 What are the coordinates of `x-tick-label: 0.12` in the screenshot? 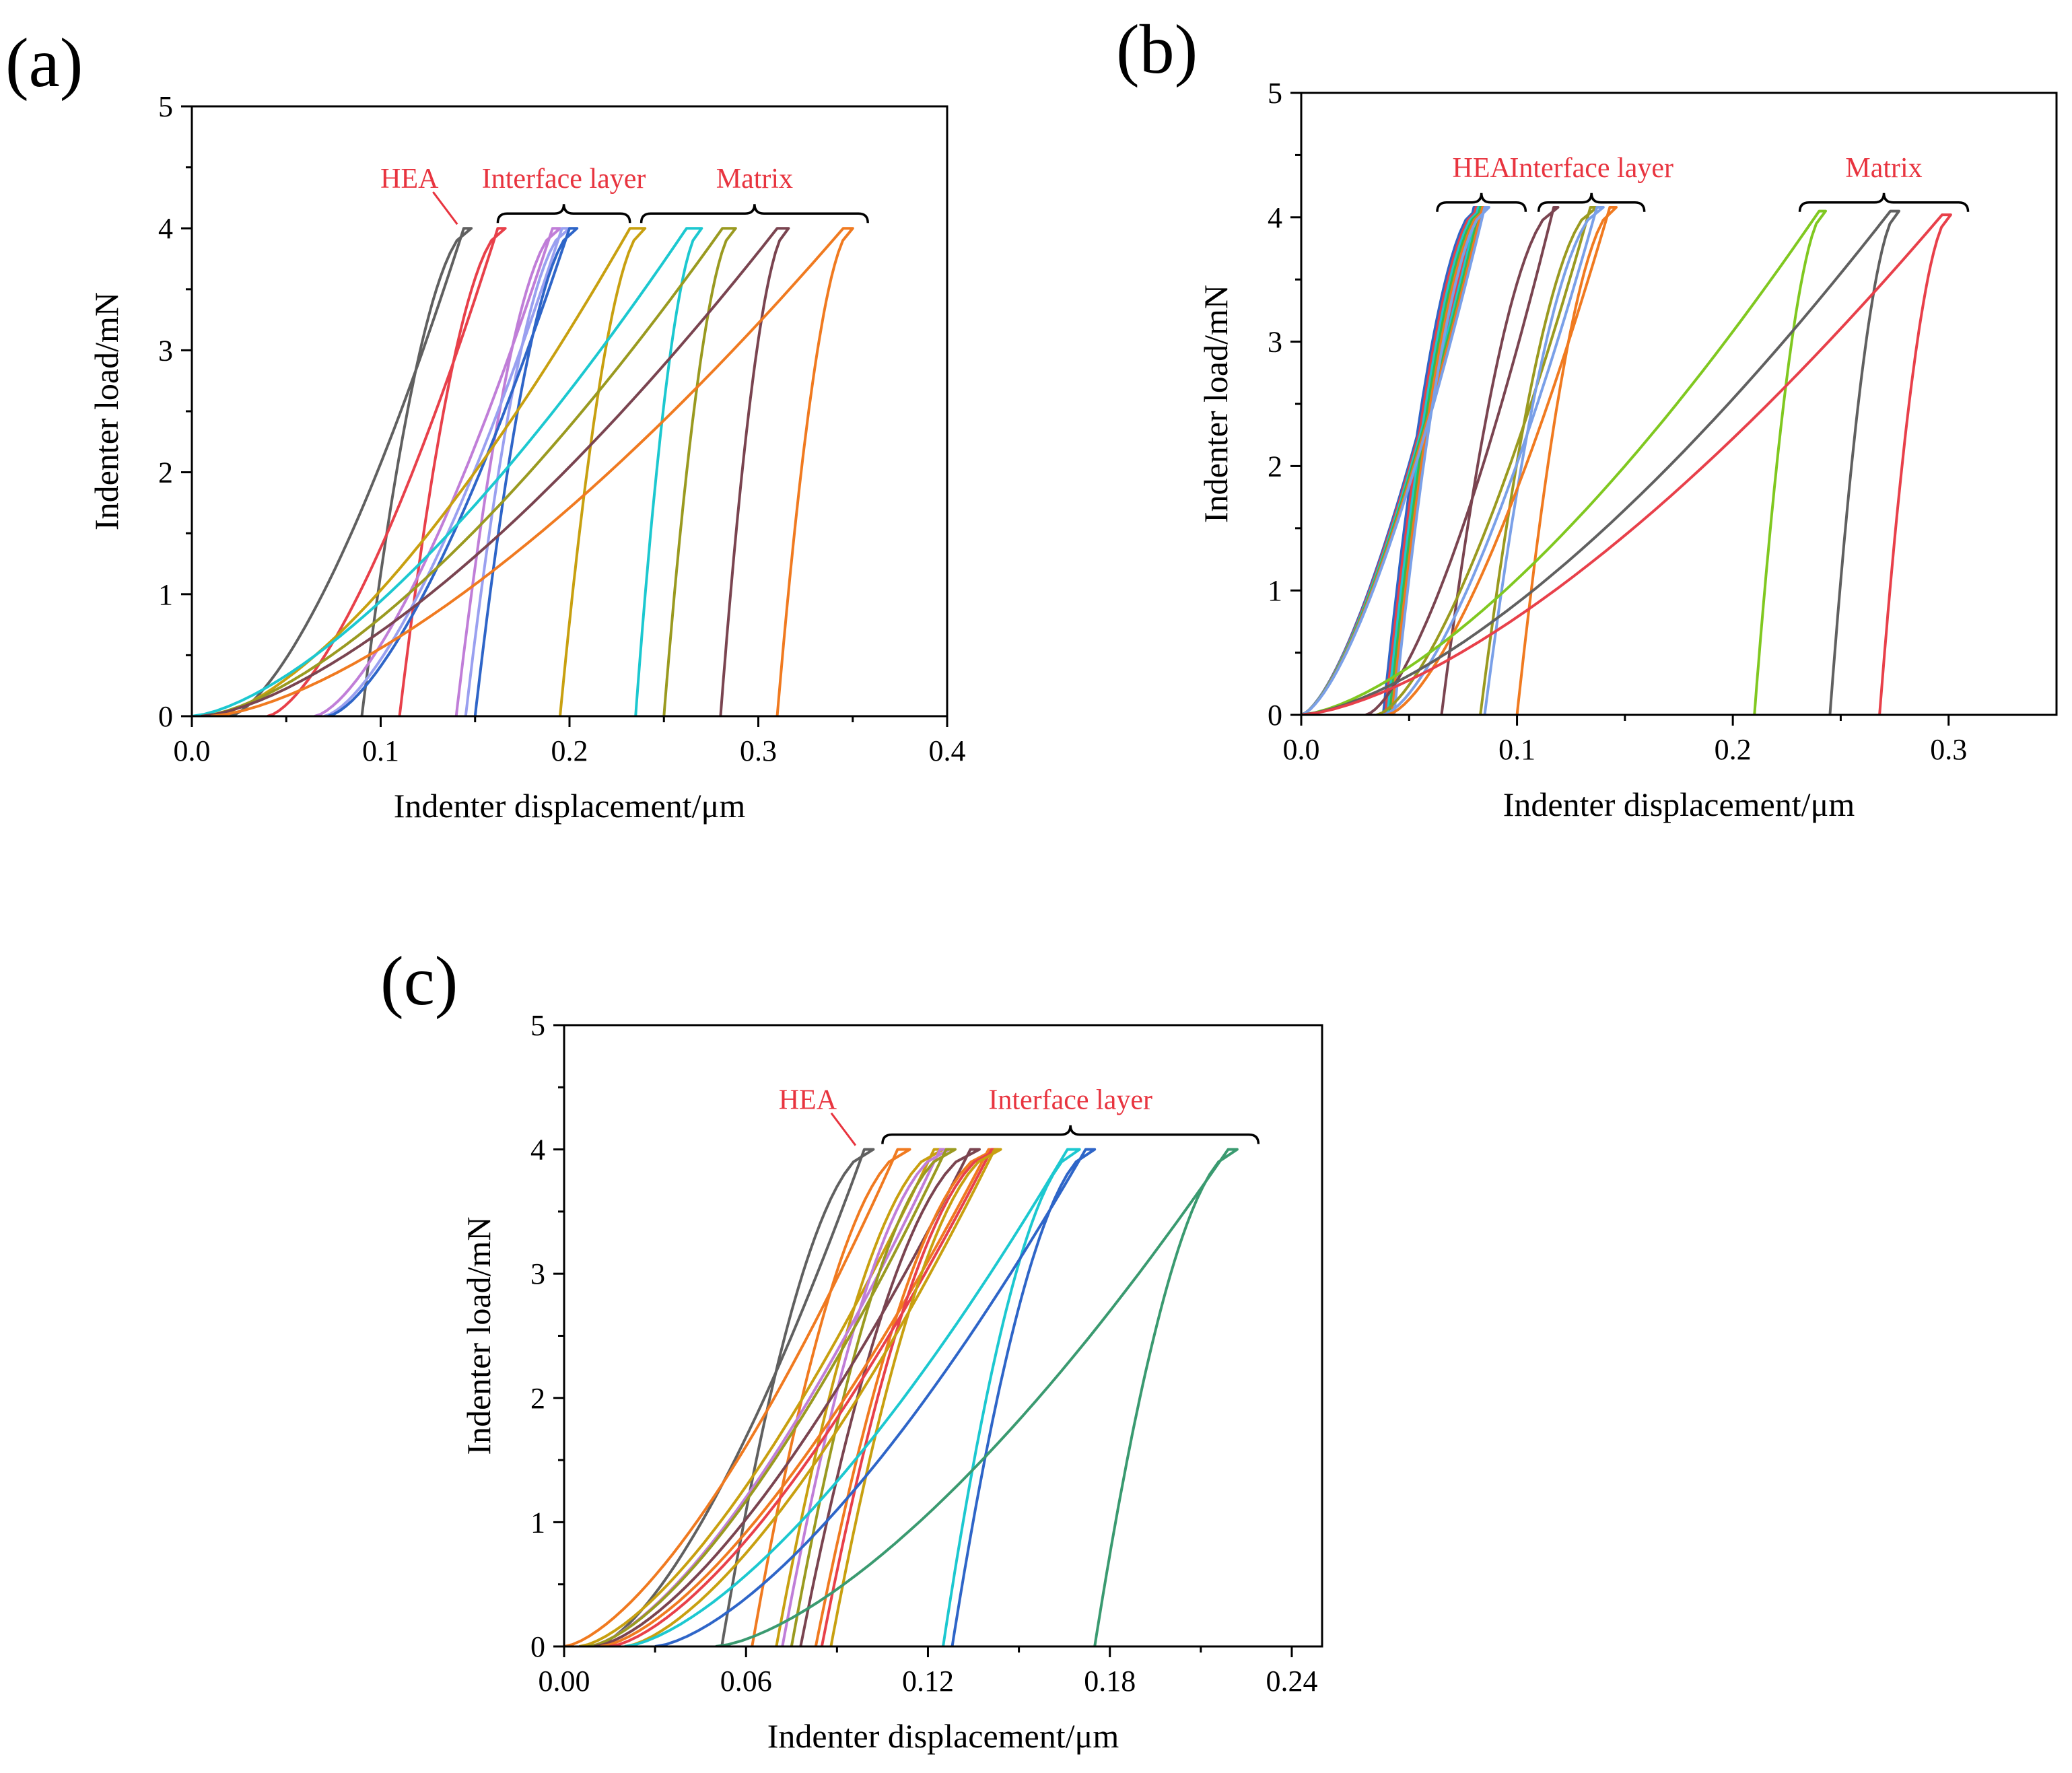 It's located at (928, 1681).